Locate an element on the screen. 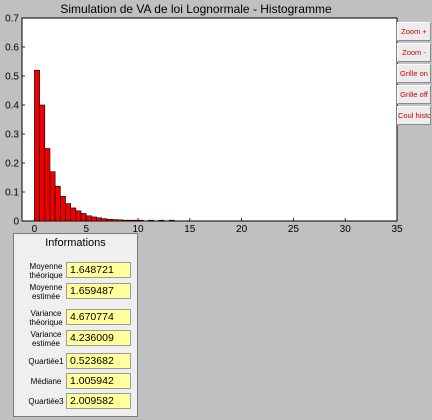  x-tick-label: 30 is located at coordinates (346, 228).